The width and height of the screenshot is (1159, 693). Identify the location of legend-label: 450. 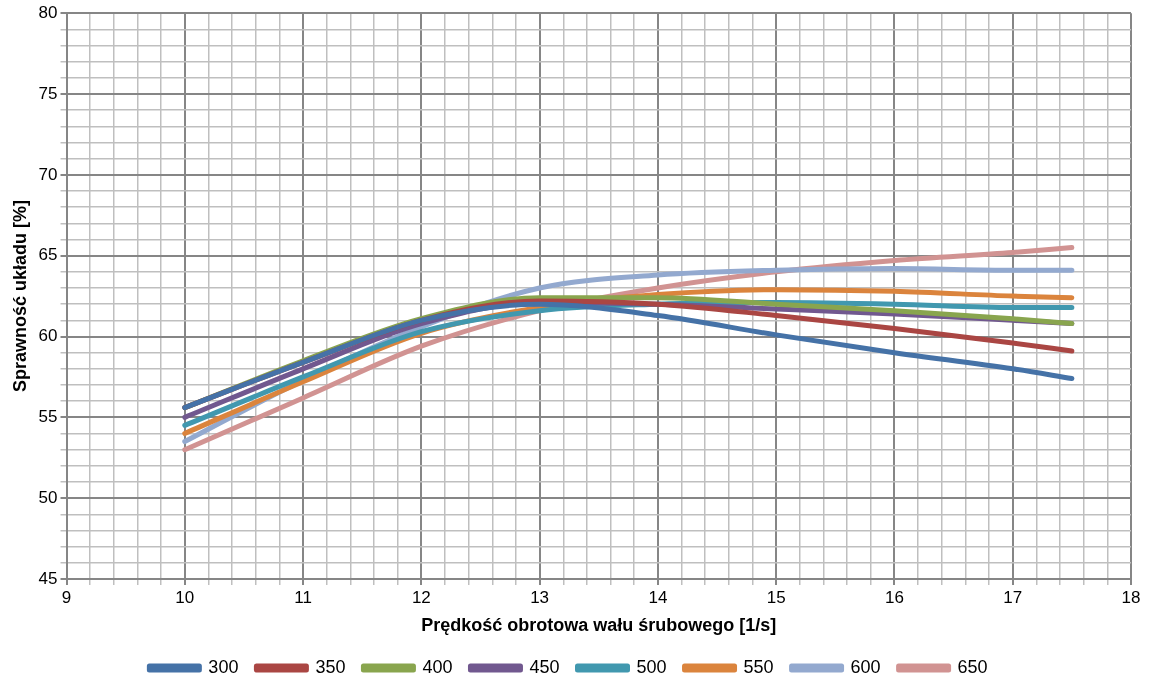
(544, 666).